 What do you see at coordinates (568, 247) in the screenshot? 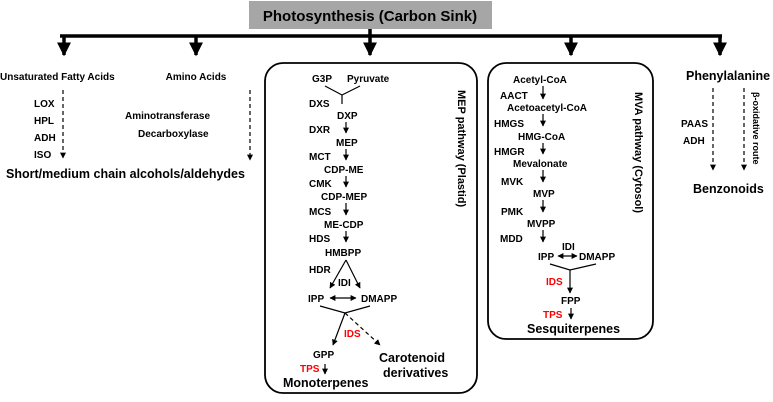
I see `mva-idi-label: IDI` at bounding box center [568, 247].